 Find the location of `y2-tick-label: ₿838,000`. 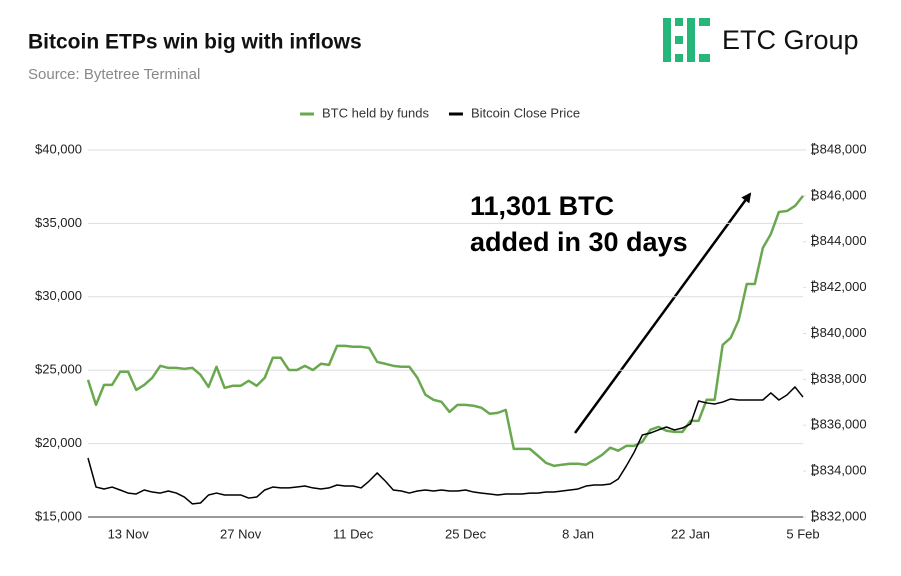

y2-tick-label: ₿838,000 is located at coordinates (838, 378).